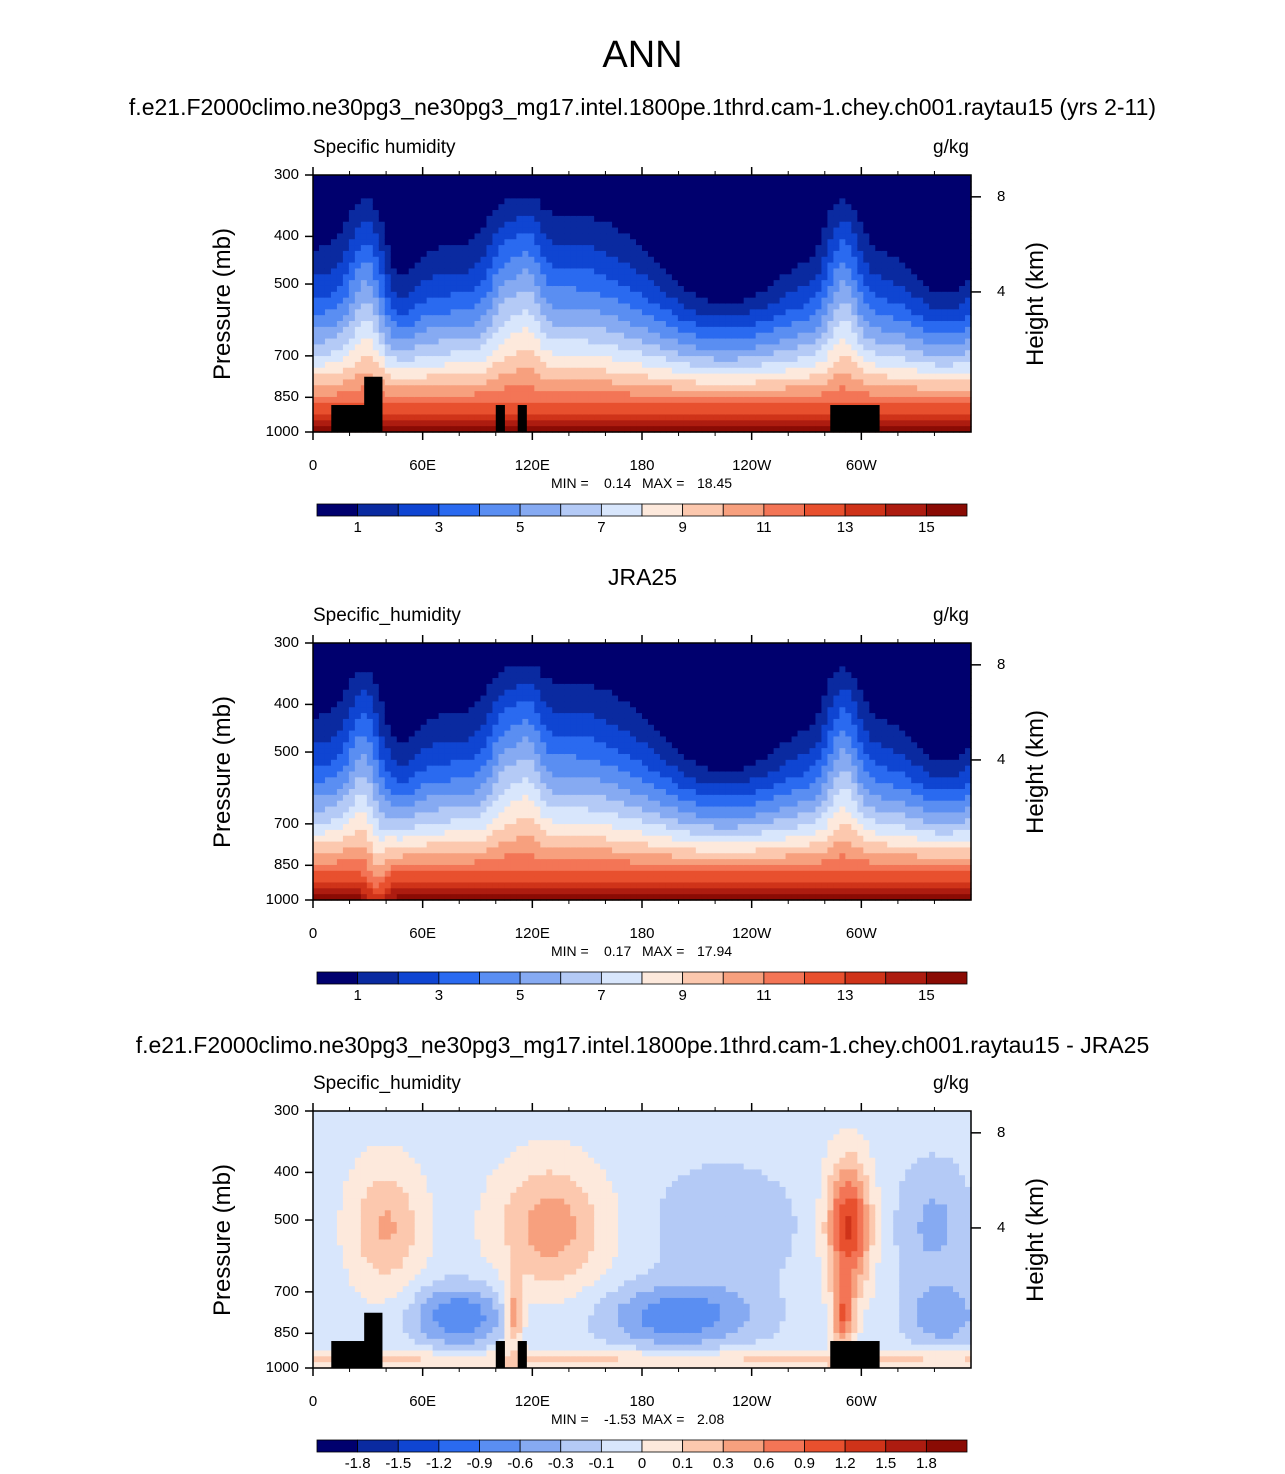 This screenshot has height=1474, width=1285. Describe the element at coordinates (601, 527) in the screenshot. I see `colorbar-tick-label: 7` at that location.